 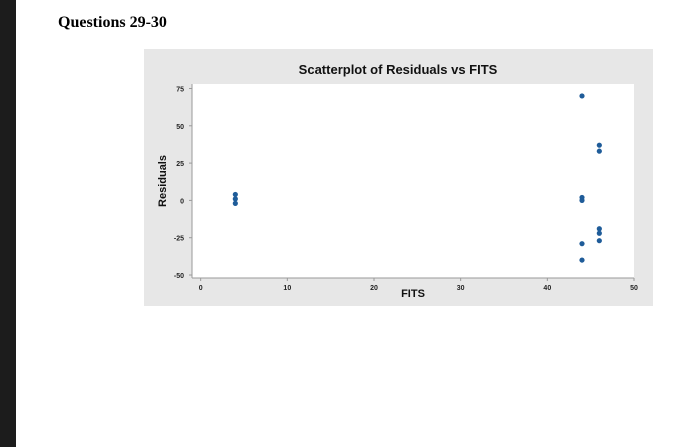 What do you see at coordinates (179, 276) in the screenshot?
I see `y-tick-label: -50` at bounding box center [179, 276].